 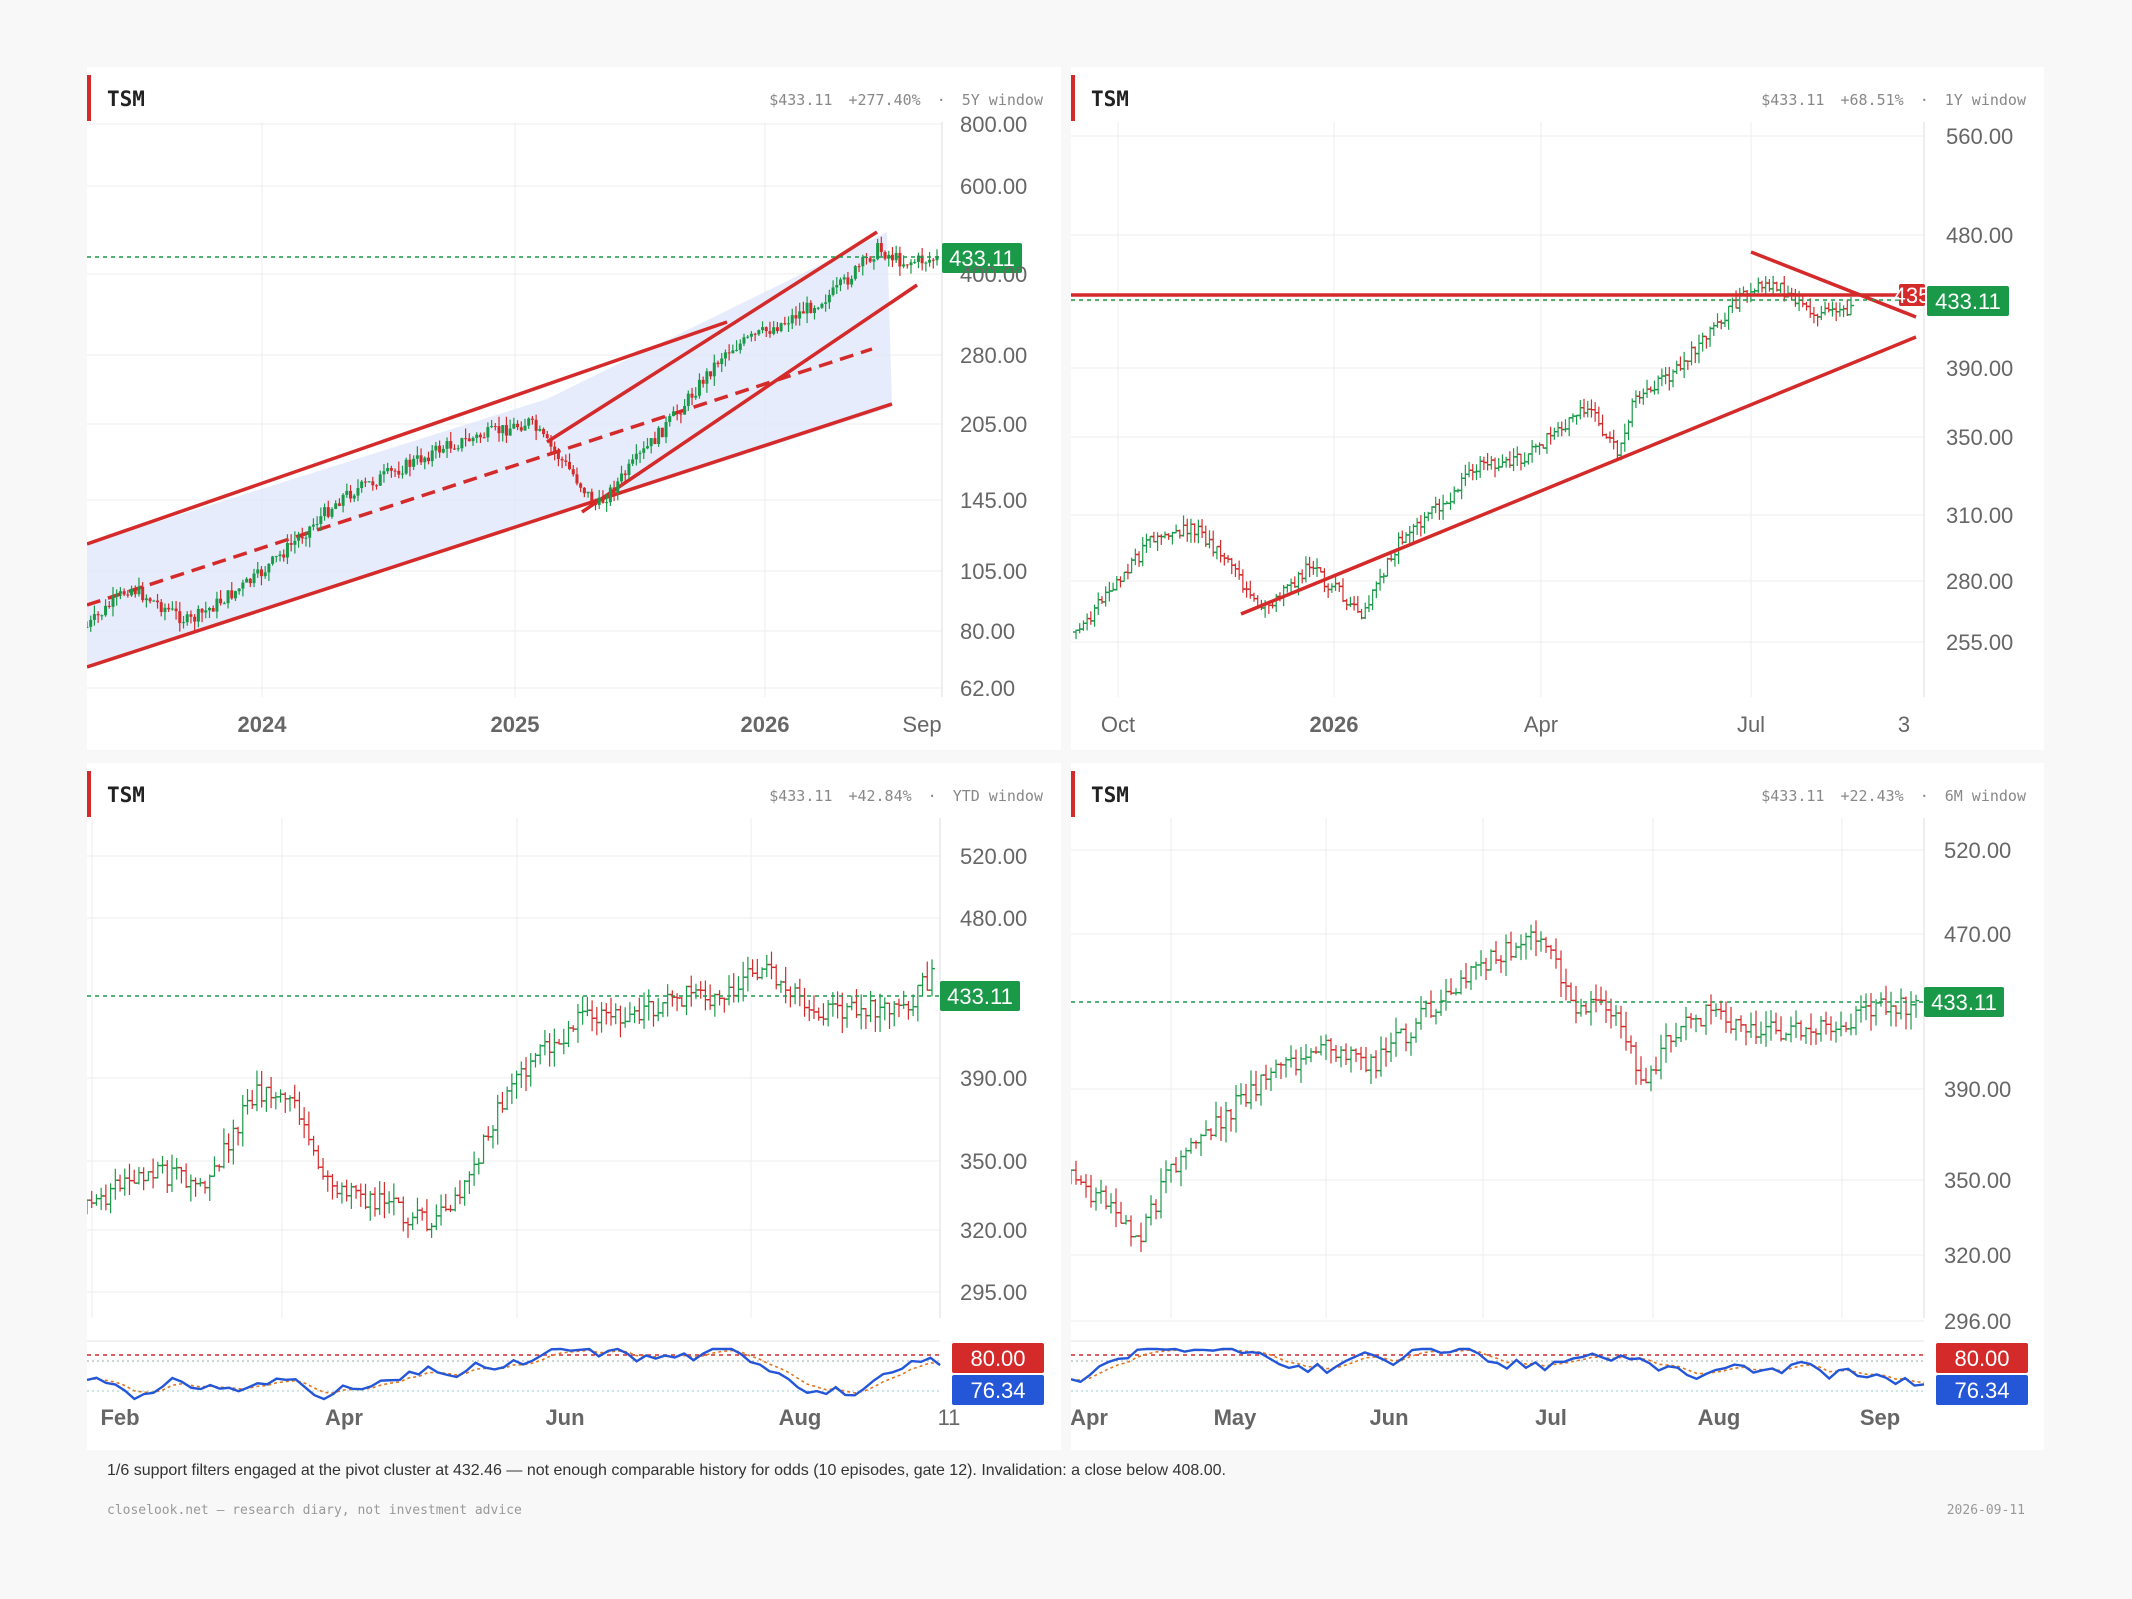 What do you see at coordinates (800, 1417) in the screenshot?
I see `x-tick-label: Aug` at bounding box center [800, 1417].